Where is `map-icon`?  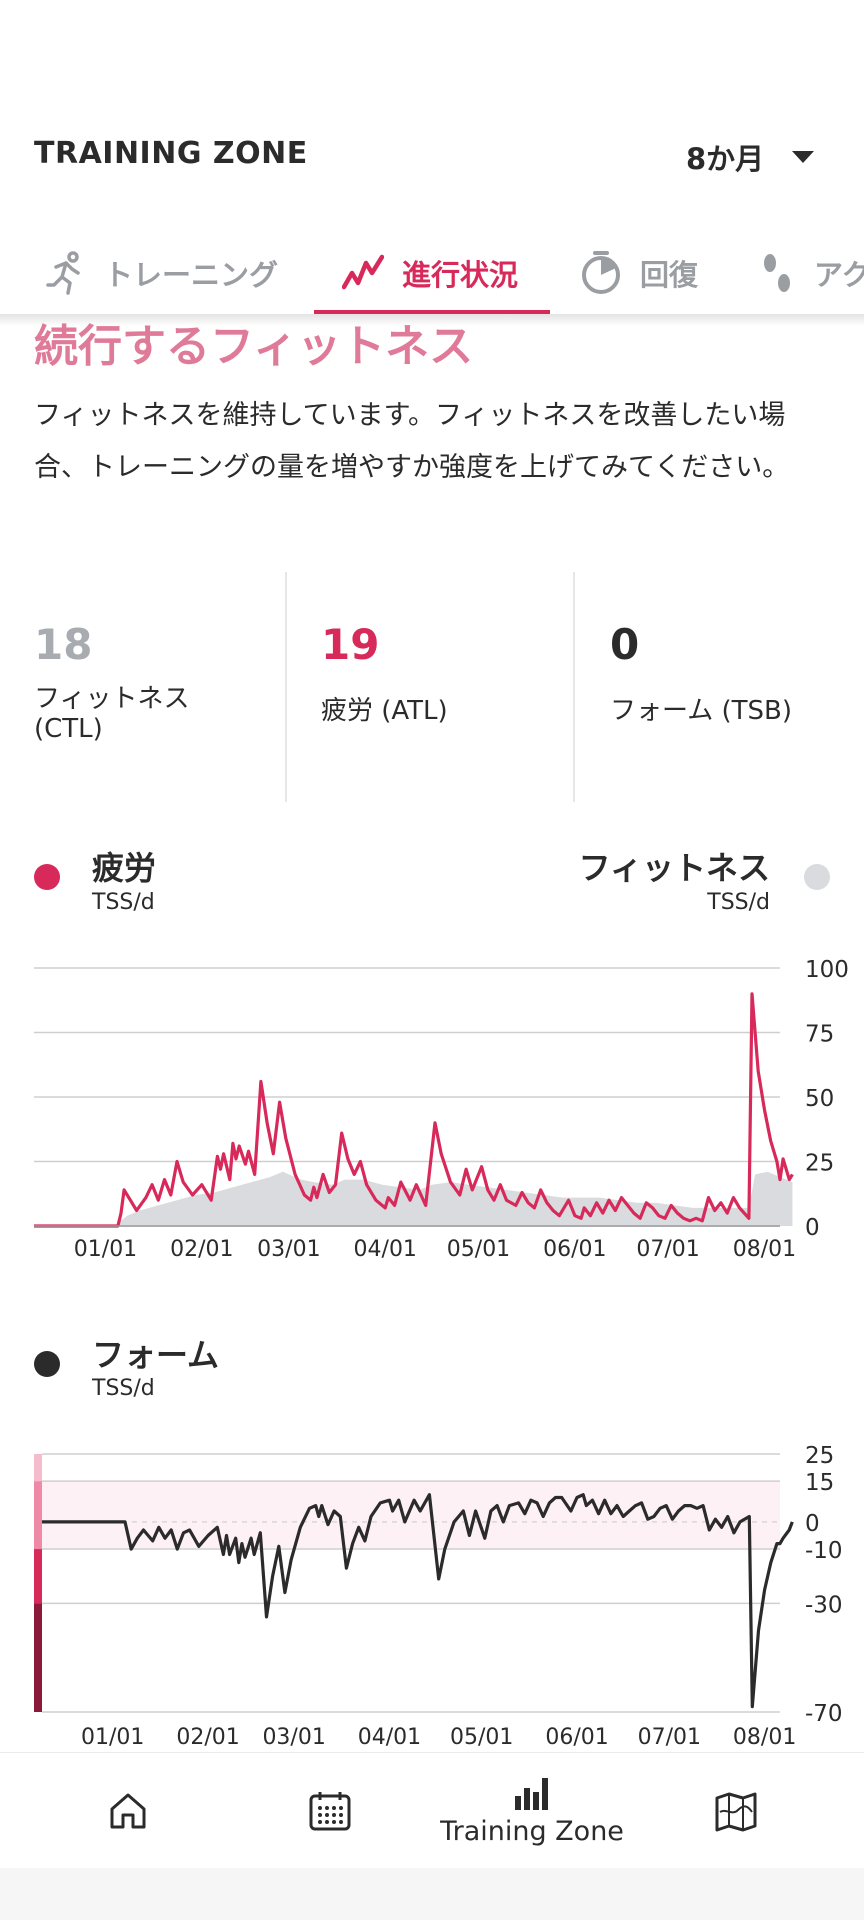 map-icon is located at coordinates (736, 1812).